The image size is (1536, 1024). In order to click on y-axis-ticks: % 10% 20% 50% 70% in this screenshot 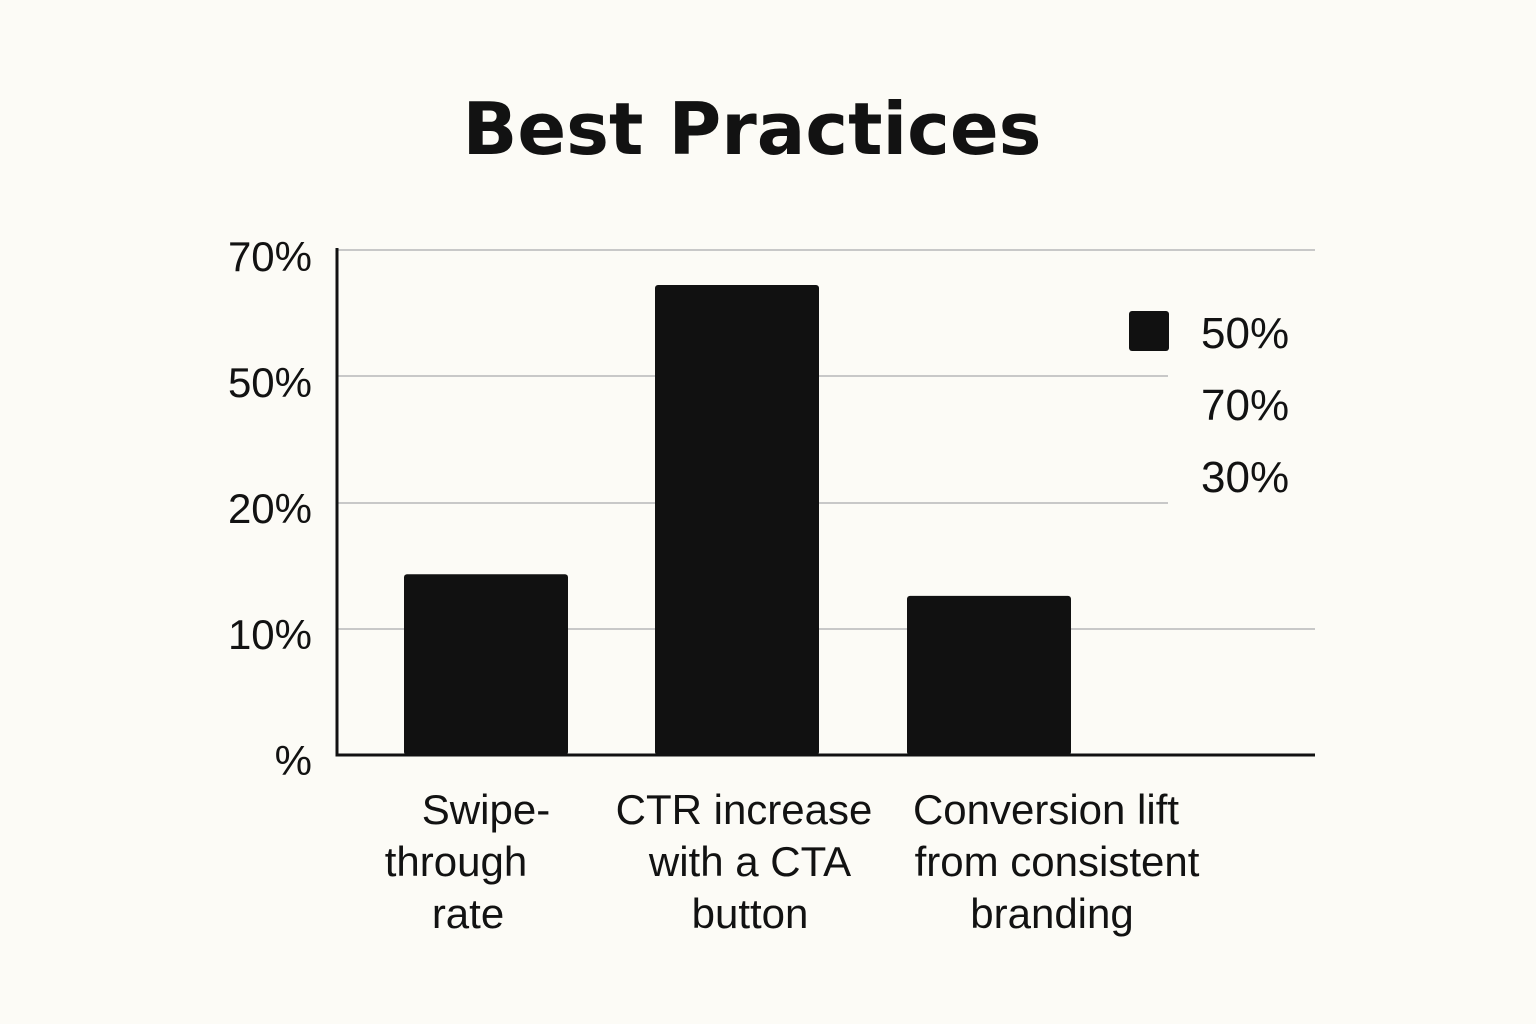, I will do `click(270, 508)`.